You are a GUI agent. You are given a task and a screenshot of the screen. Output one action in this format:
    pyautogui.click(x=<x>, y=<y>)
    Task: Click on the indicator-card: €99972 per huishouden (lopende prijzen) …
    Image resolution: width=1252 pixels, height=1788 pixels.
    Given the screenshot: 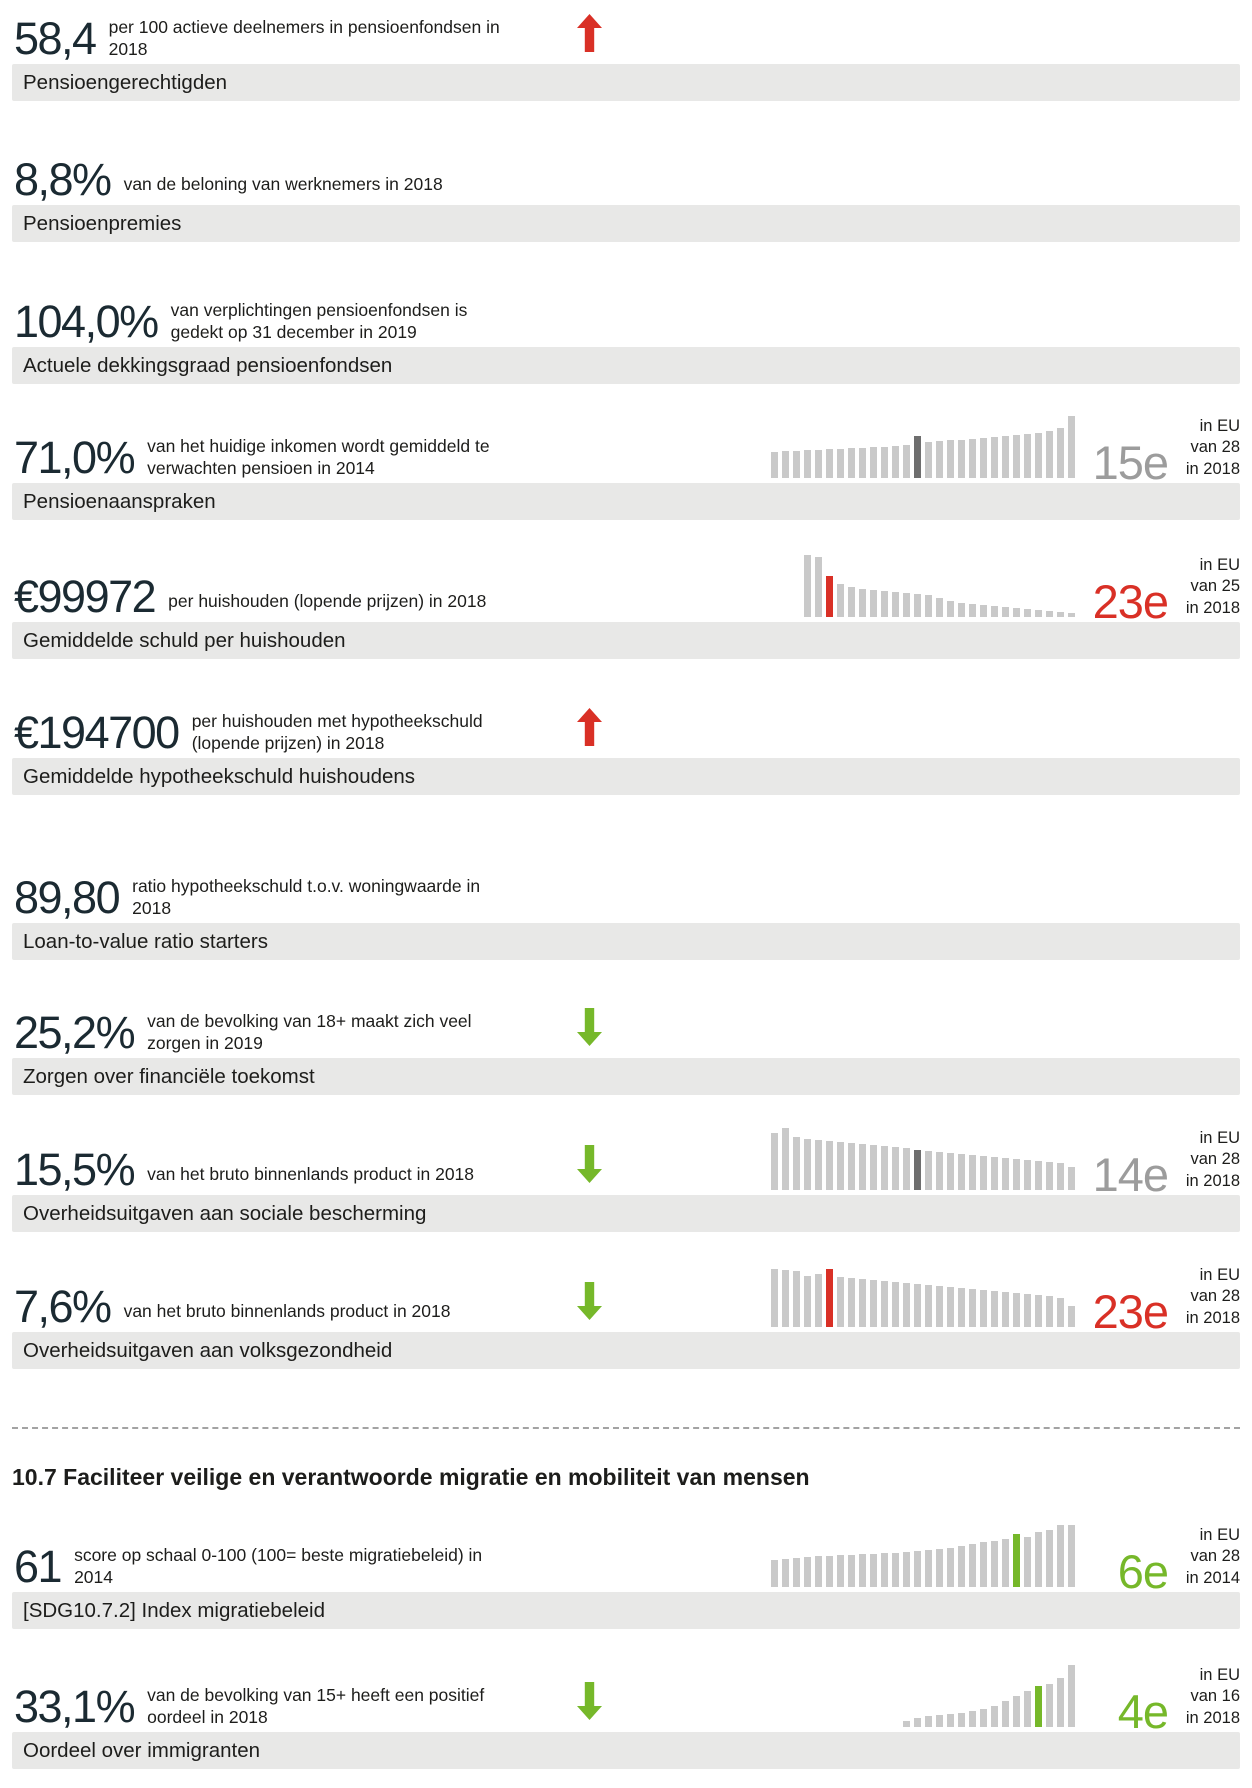 What is the action you would take?
    pyautogui.click(x=626, y=605)
    